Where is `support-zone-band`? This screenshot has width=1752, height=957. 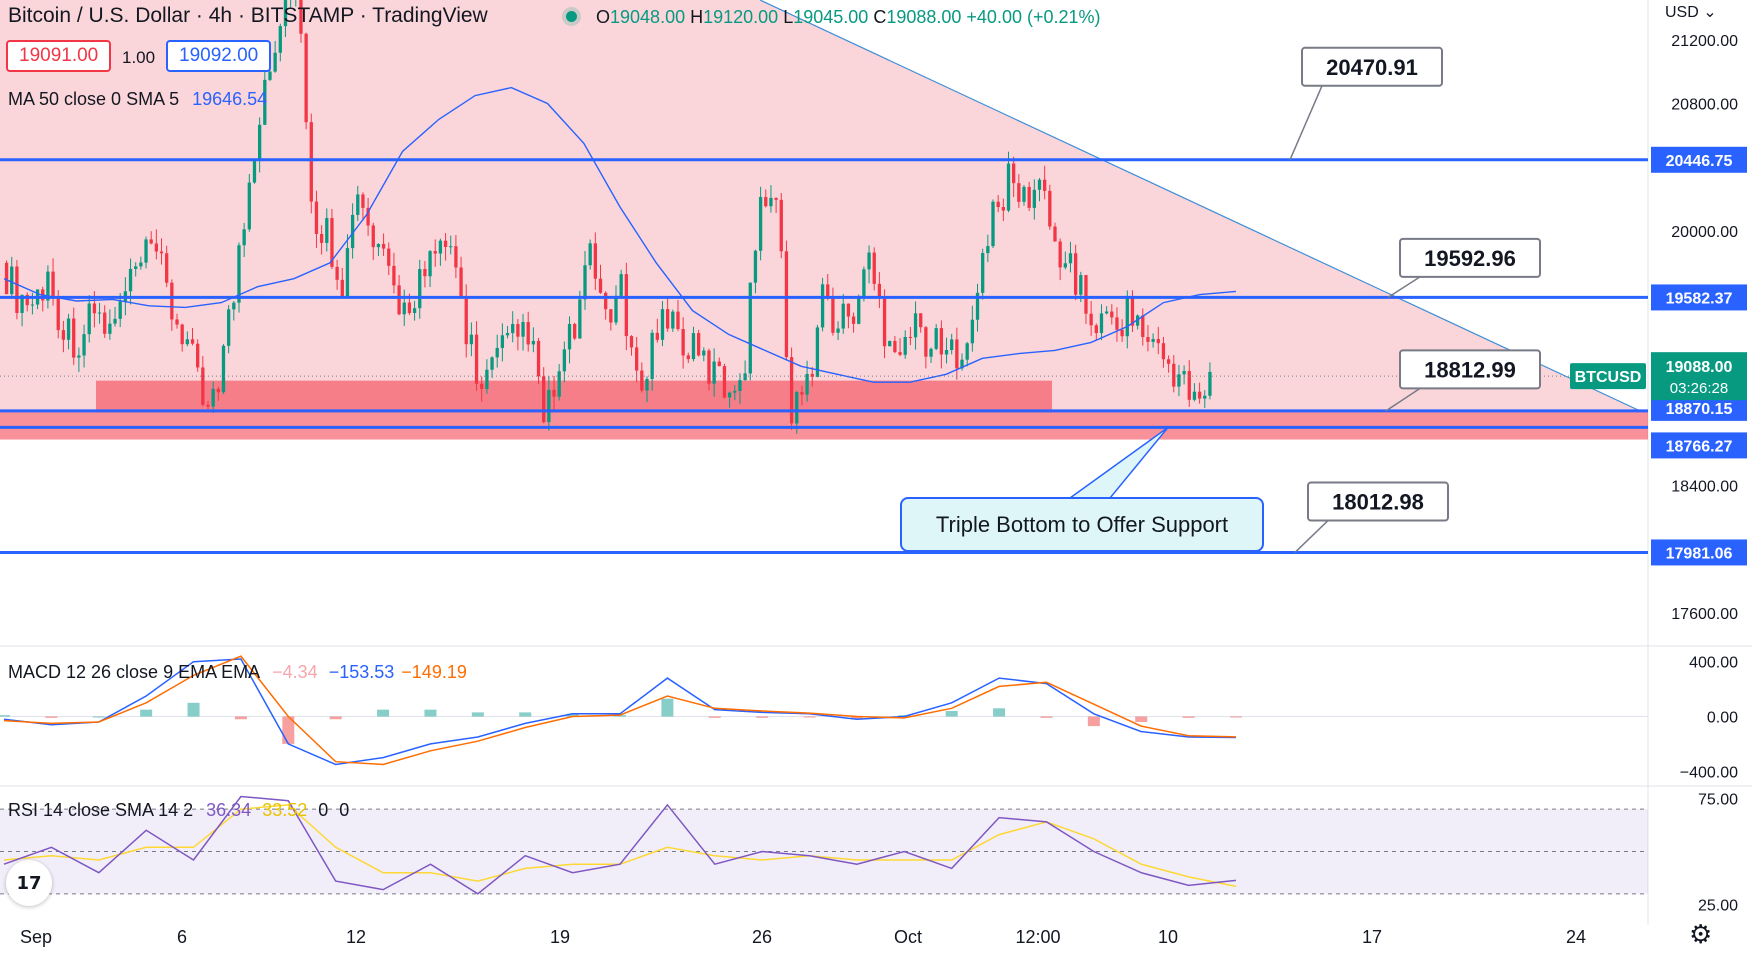 support-zone-band is located at coordinates (824, 425).